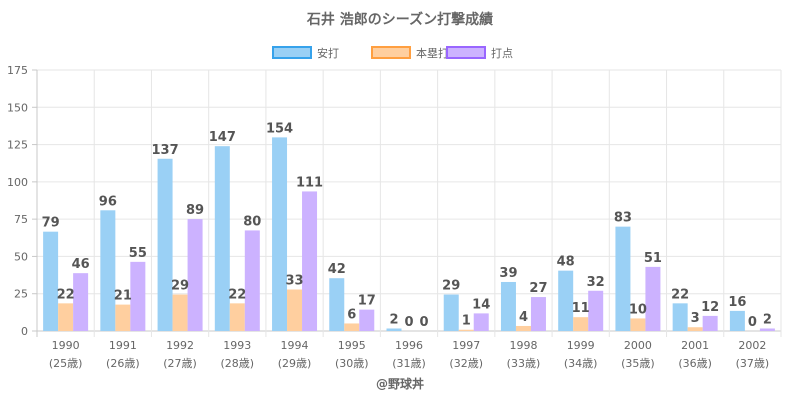 The image size is (800, 400). I want to click on data-label-2-2: 89, so click(195, 210).